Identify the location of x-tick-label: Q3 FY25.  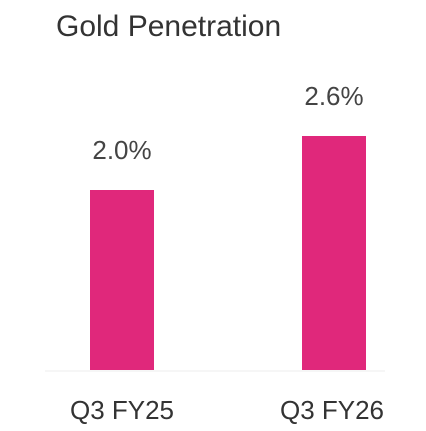
(122, 410).